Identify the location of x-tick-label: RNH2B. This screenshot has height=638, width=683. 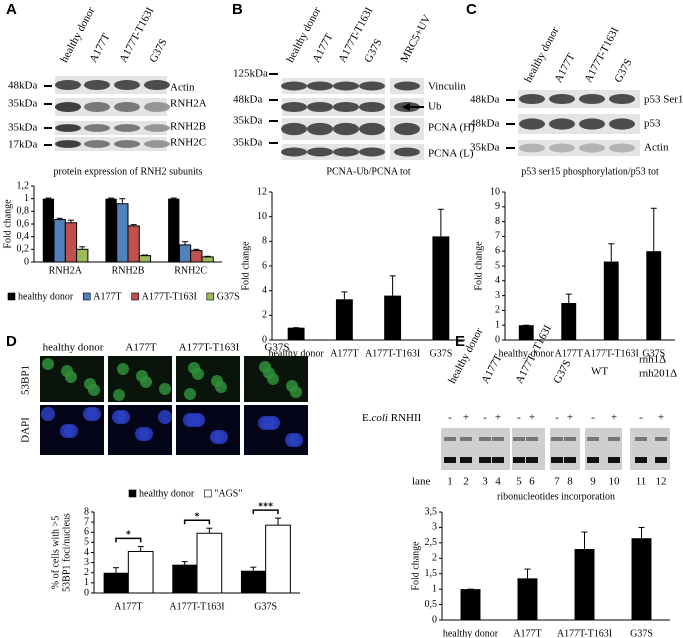
(128, 270).